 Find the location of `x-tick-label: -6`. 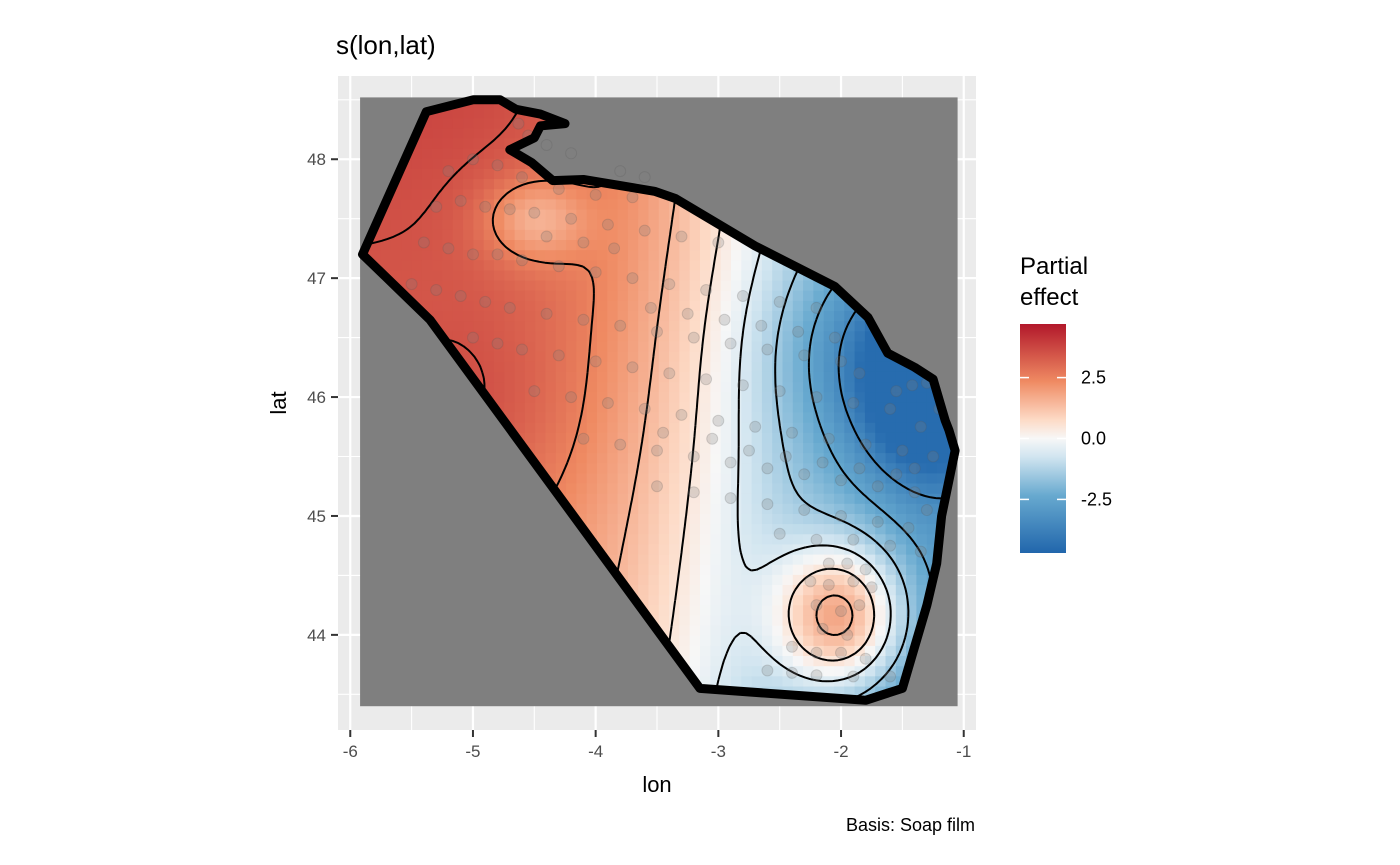

x-tick-label: -6 is located at coordinates (350, 751).